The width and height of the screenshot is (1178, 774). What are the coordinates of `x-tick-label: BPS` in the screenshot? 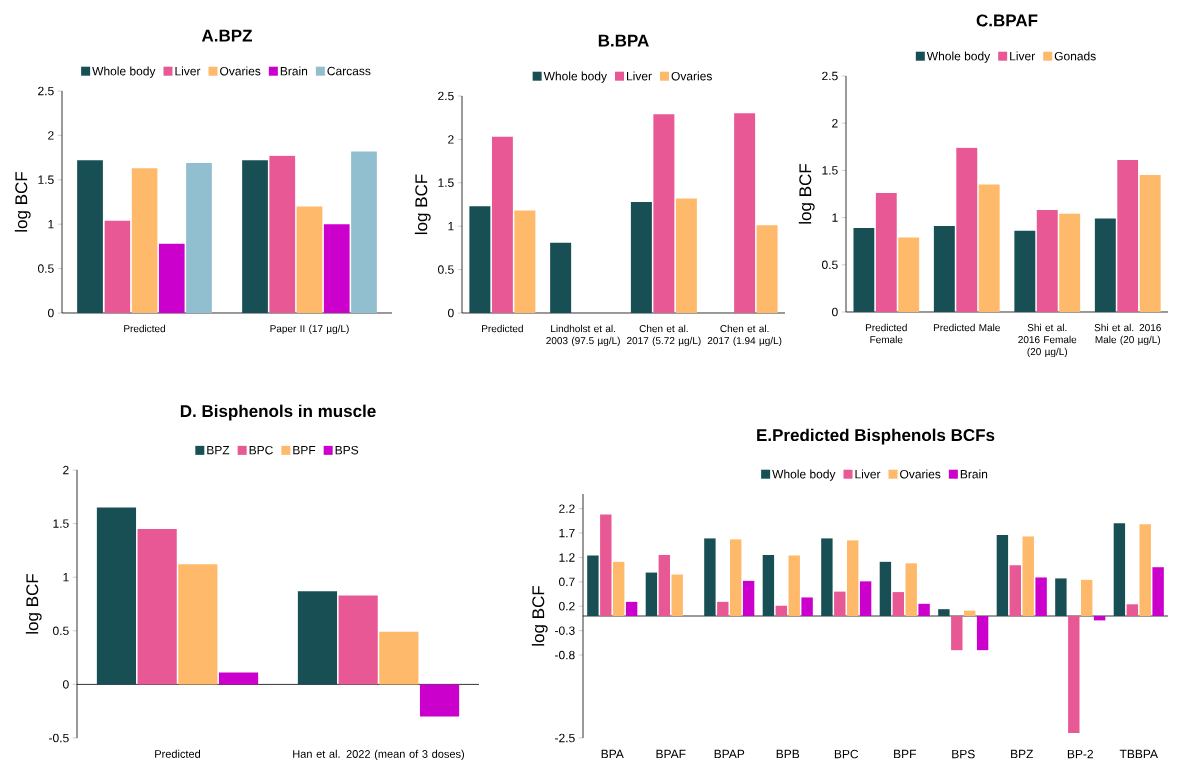 It's located at (963, 754).